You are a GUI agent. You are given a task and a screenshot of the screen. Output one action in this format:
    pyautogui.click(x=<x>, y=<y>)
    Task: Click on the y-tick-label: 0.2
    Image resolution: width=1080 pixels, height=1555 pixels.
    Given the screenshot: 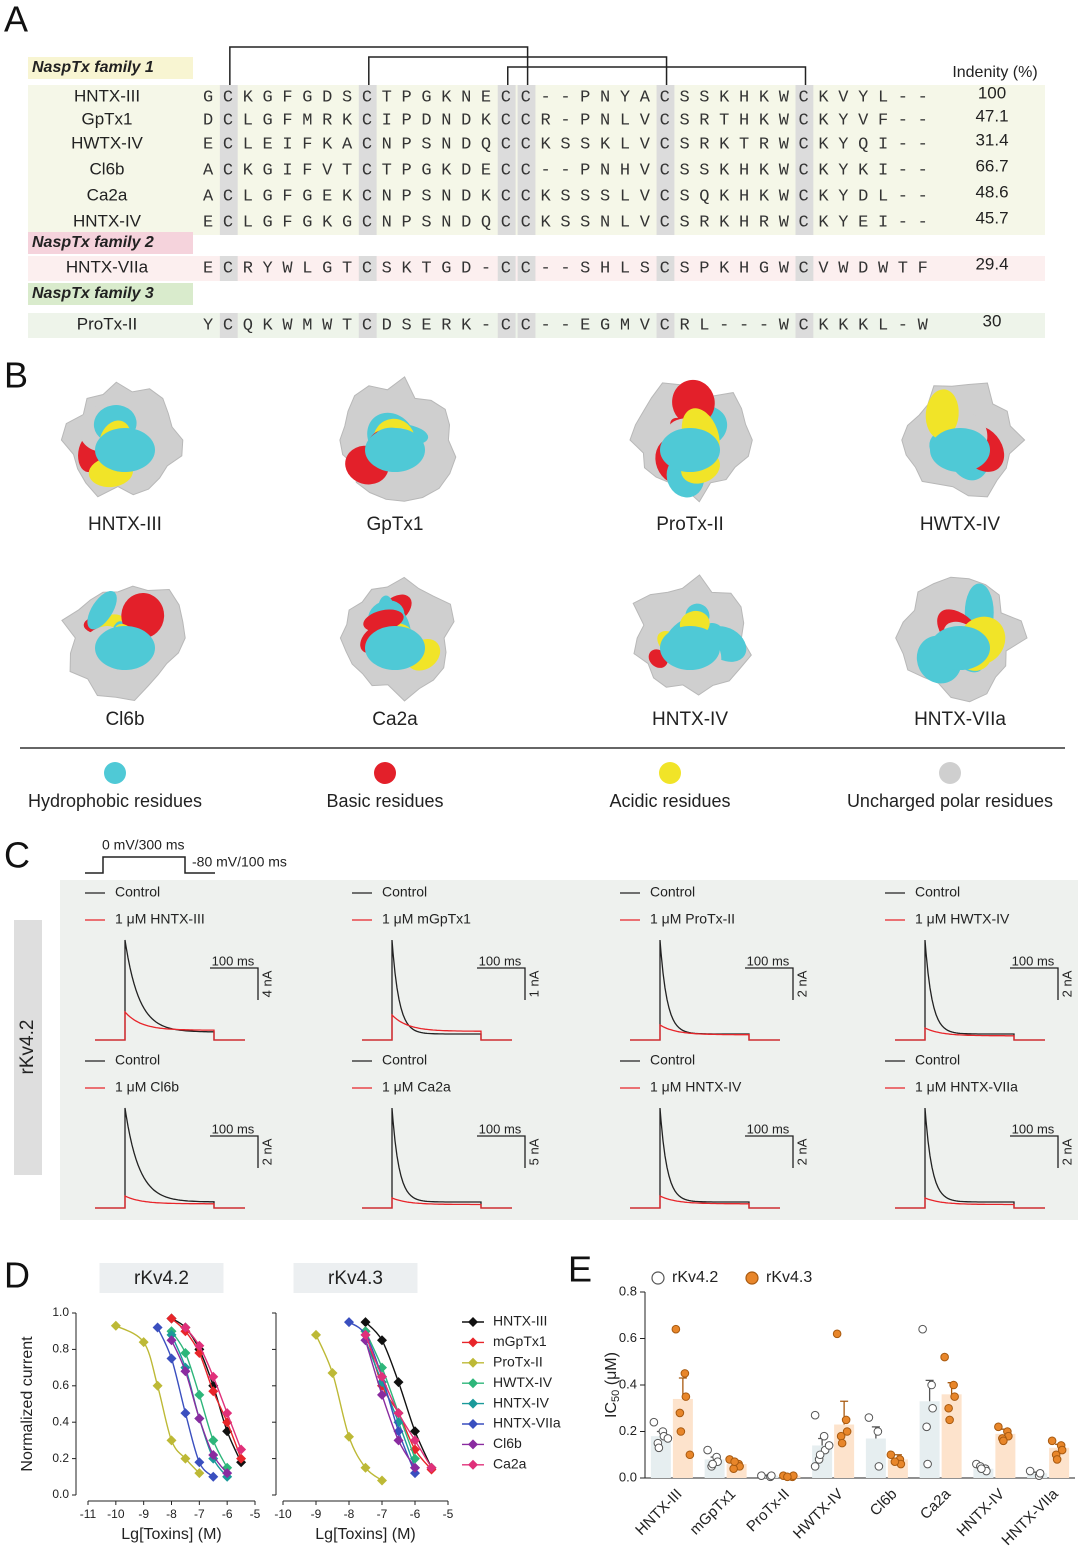 What is the action you would take?
    pyautogui.click(x=628, y=1430)
    